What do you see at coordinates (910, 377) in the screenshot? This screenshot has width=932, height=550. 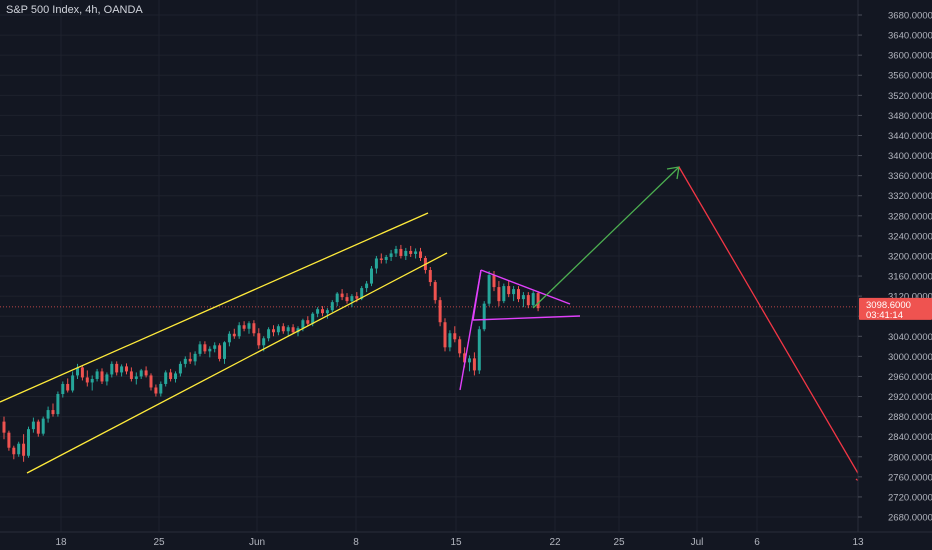 I see `price-tick-label: 2960.0000` at bounding box center [910, 377].